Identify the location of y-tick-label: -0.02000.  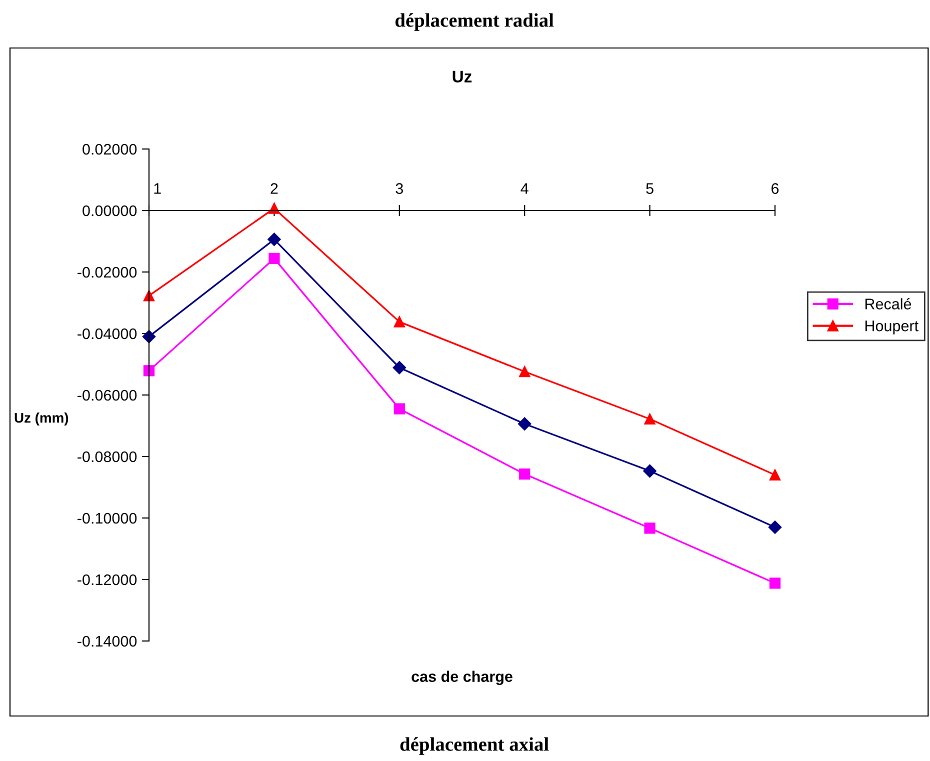
(107, 272).